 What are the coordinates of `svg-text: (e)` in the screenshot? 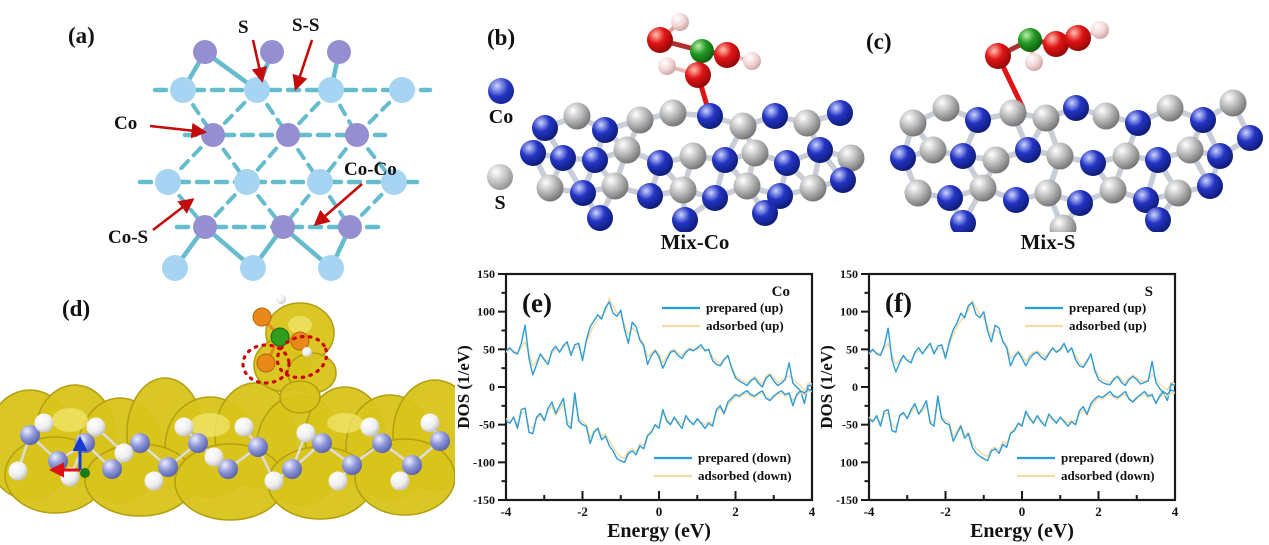 It's located at (537, 303).